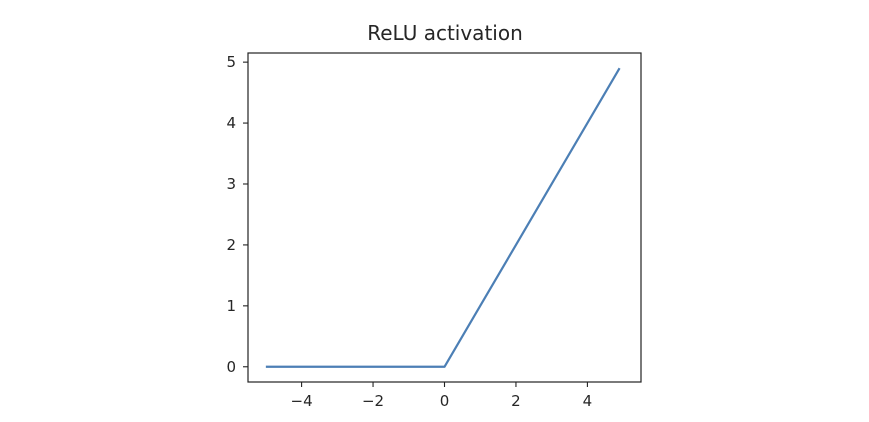 This screenshot has width=869, height=422. What do you see at coordinates (302, 401) in the screenshot?
I see `x-tick-label: −4` at bounding box center [302, 401].